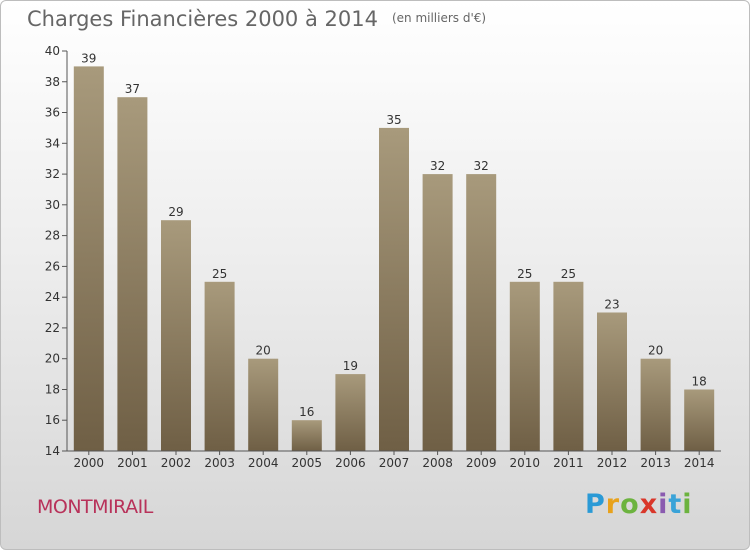  Describe the element at coordinates (655, 404) in the screenshot. I see `bar-2013` at that location.